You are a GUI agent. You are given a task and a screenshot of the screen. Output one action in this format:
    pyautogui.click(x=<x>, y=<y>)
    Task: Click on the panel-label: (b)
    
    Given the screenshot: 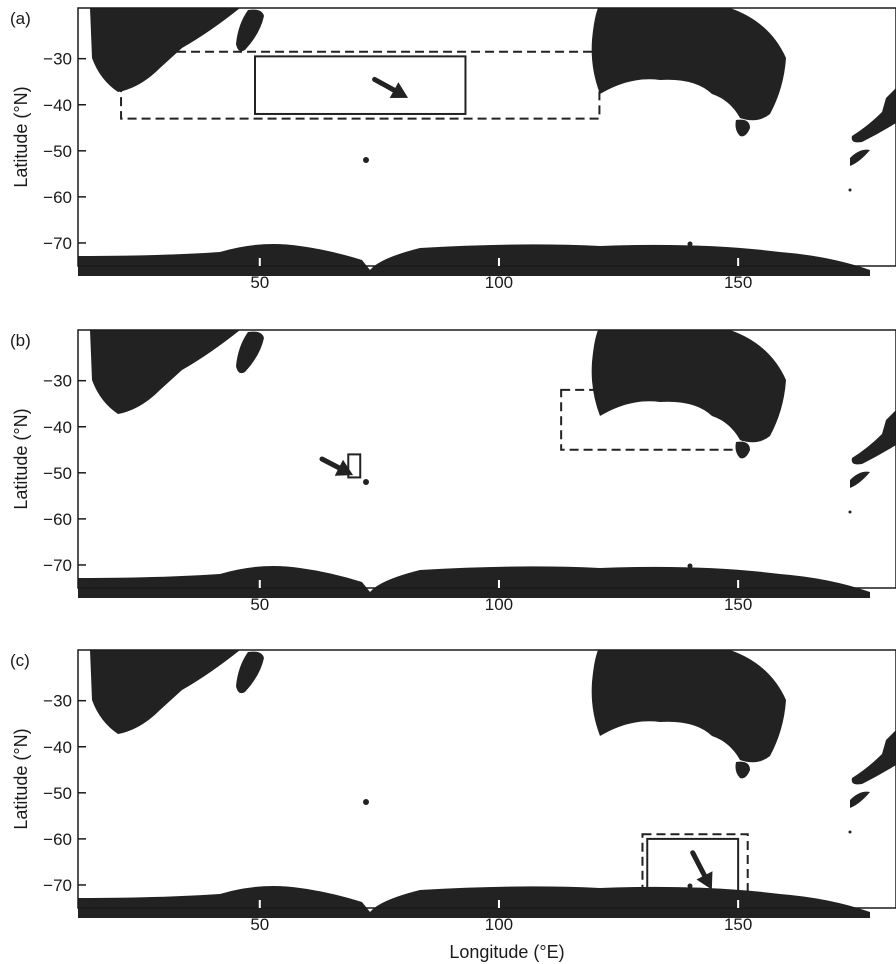 What is the action you would take?
    pyautogui.click(x=20, y=340)
    